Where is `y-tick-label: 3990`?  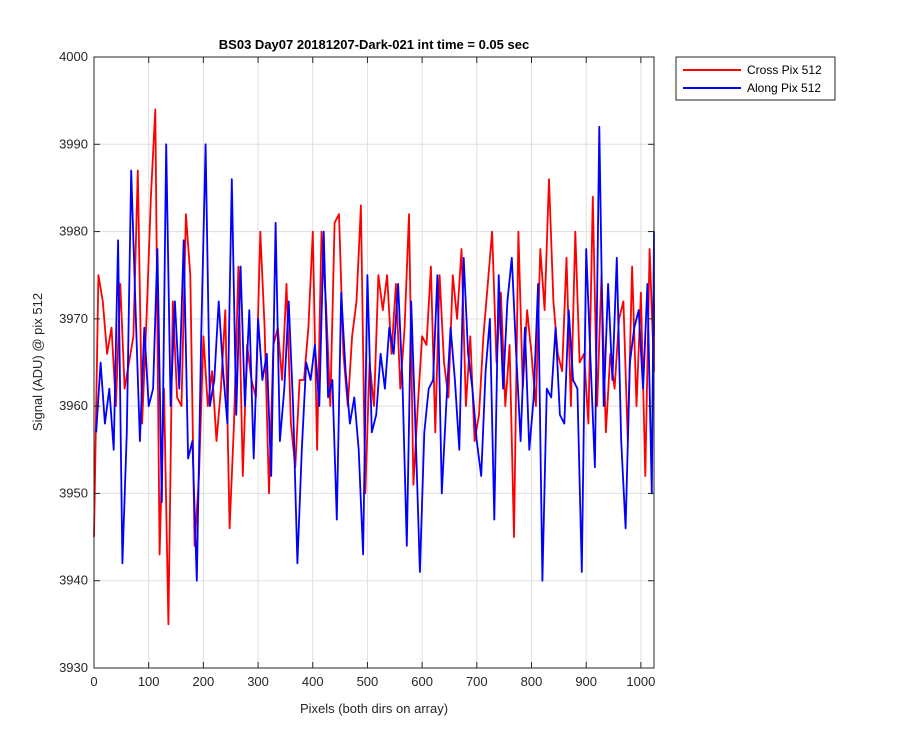 y-tick-label: 3990 is located at coordinates (73, 143).